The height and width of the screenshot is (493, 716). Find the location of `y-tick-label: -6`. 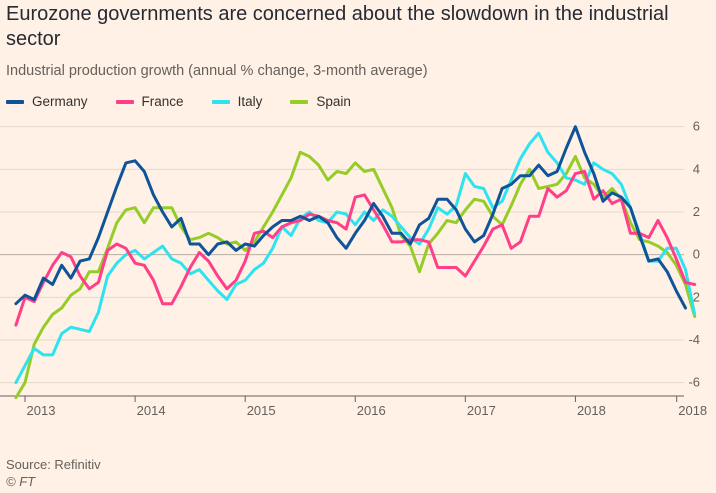

y-tick-label: -6 is located at coordinates (694, 382).